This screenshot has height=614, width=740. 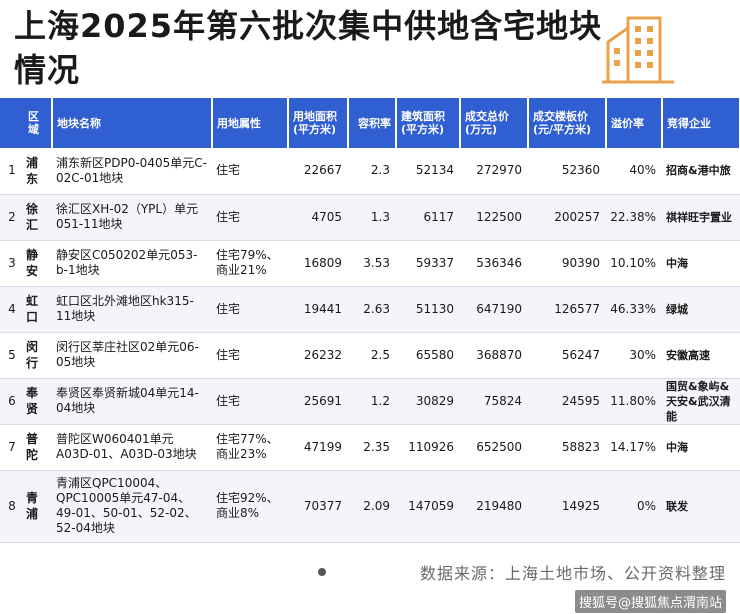 What do you see at coordinates (250, 506) in the screenshot?
I see `row-use: 住宅92%、商业8%` at bounding box center [250, 506].